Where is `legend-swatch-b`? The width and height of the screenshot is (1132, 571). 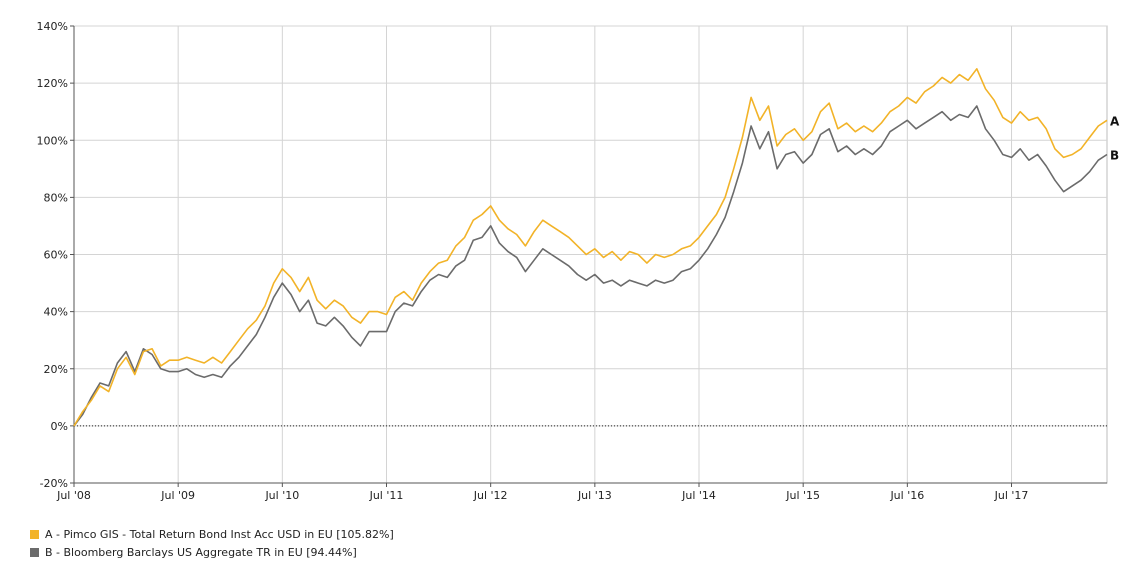 legend-swatch-b is located at coordinates (34, 552).